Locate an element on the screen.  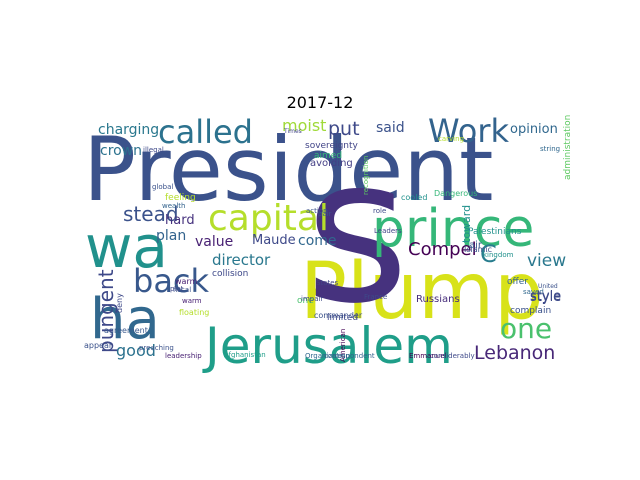
word-recognition: recognition is located at coordinates (366, 175).